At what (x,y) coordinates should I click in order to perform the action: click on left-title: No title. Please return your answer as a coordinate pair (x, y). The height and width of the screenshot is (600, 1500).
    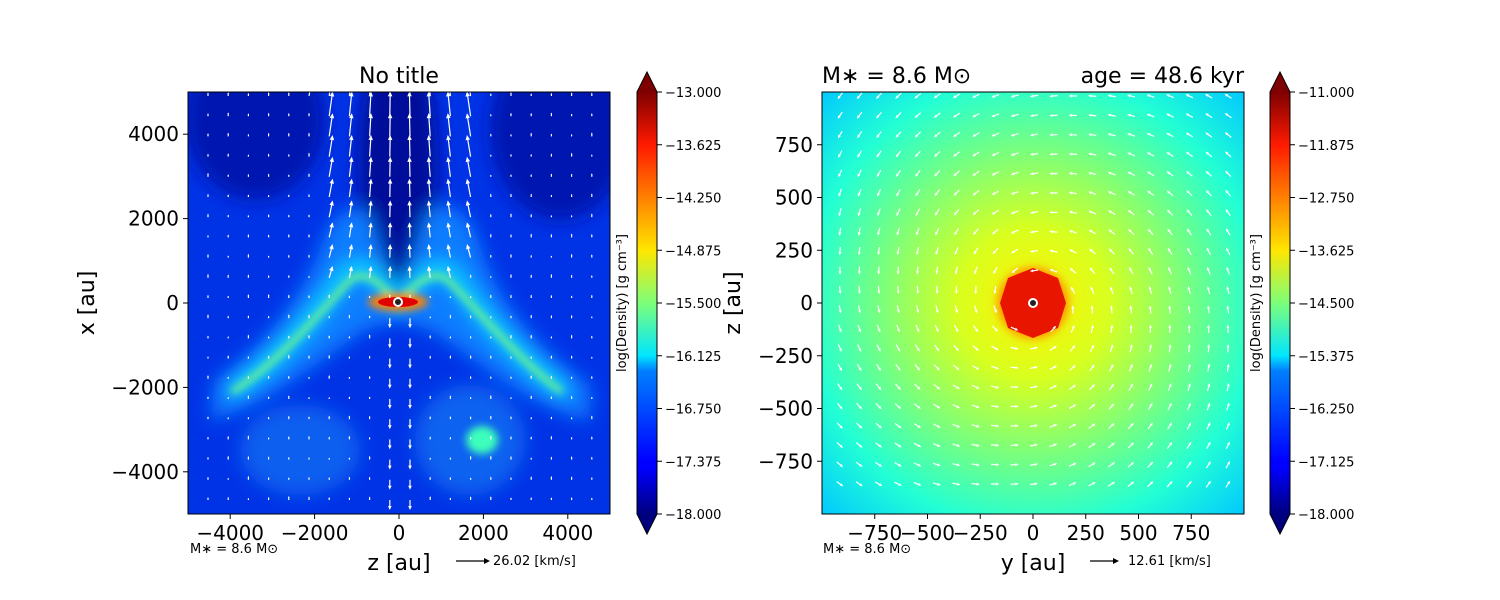
    Looking at the image, I should click on (399, 76).